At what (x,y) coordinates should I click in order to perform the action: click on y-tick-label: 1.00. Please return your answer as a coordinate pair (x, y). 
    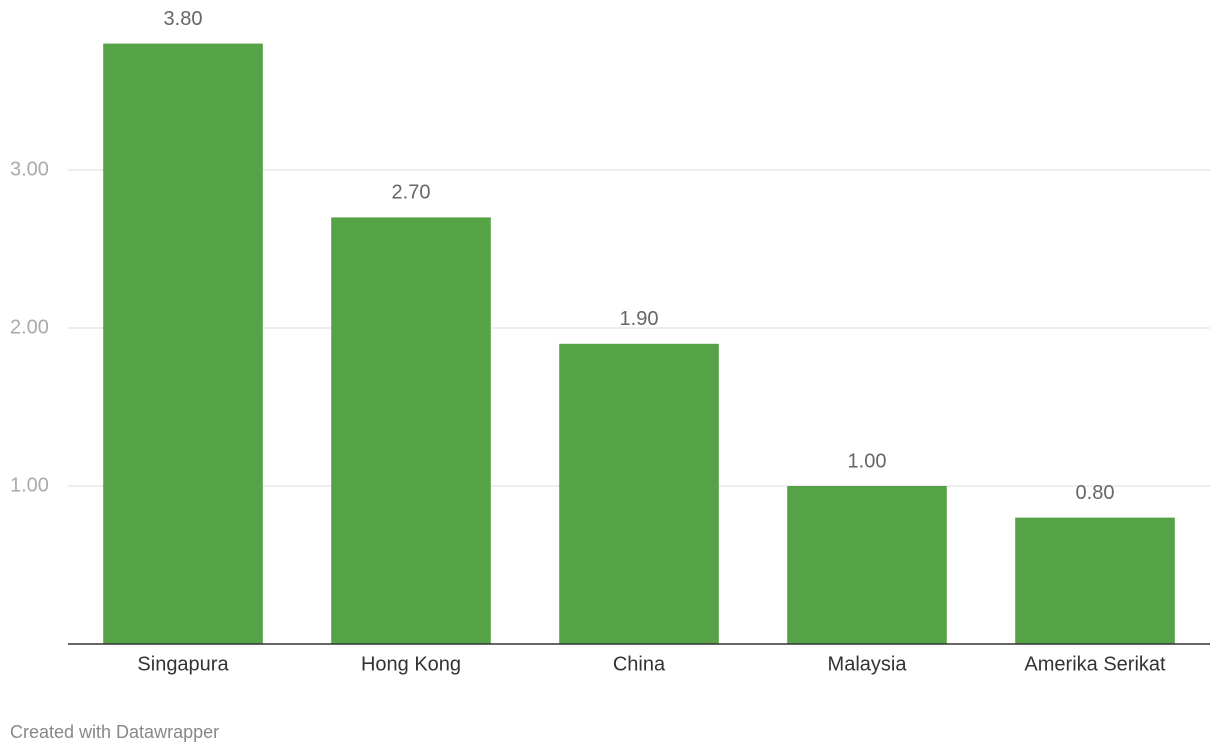
    Looking at the image, I should click on (29, 485).